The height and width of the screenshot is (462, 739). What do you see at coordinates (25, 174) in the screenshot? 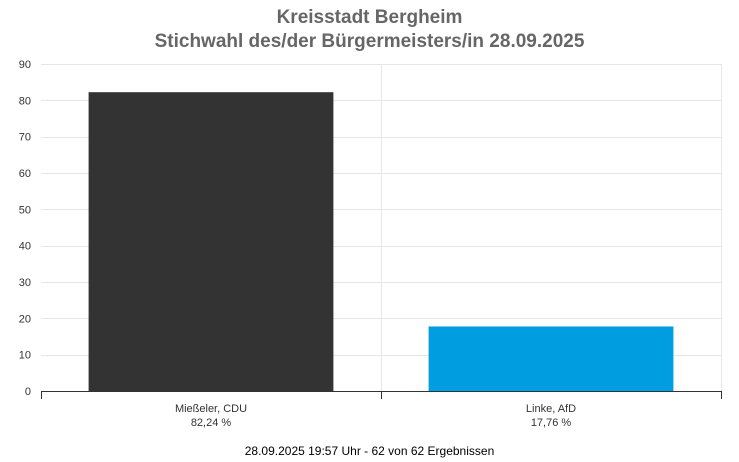
I see `y-tick-label: 60` at bounding box center [25, 174].